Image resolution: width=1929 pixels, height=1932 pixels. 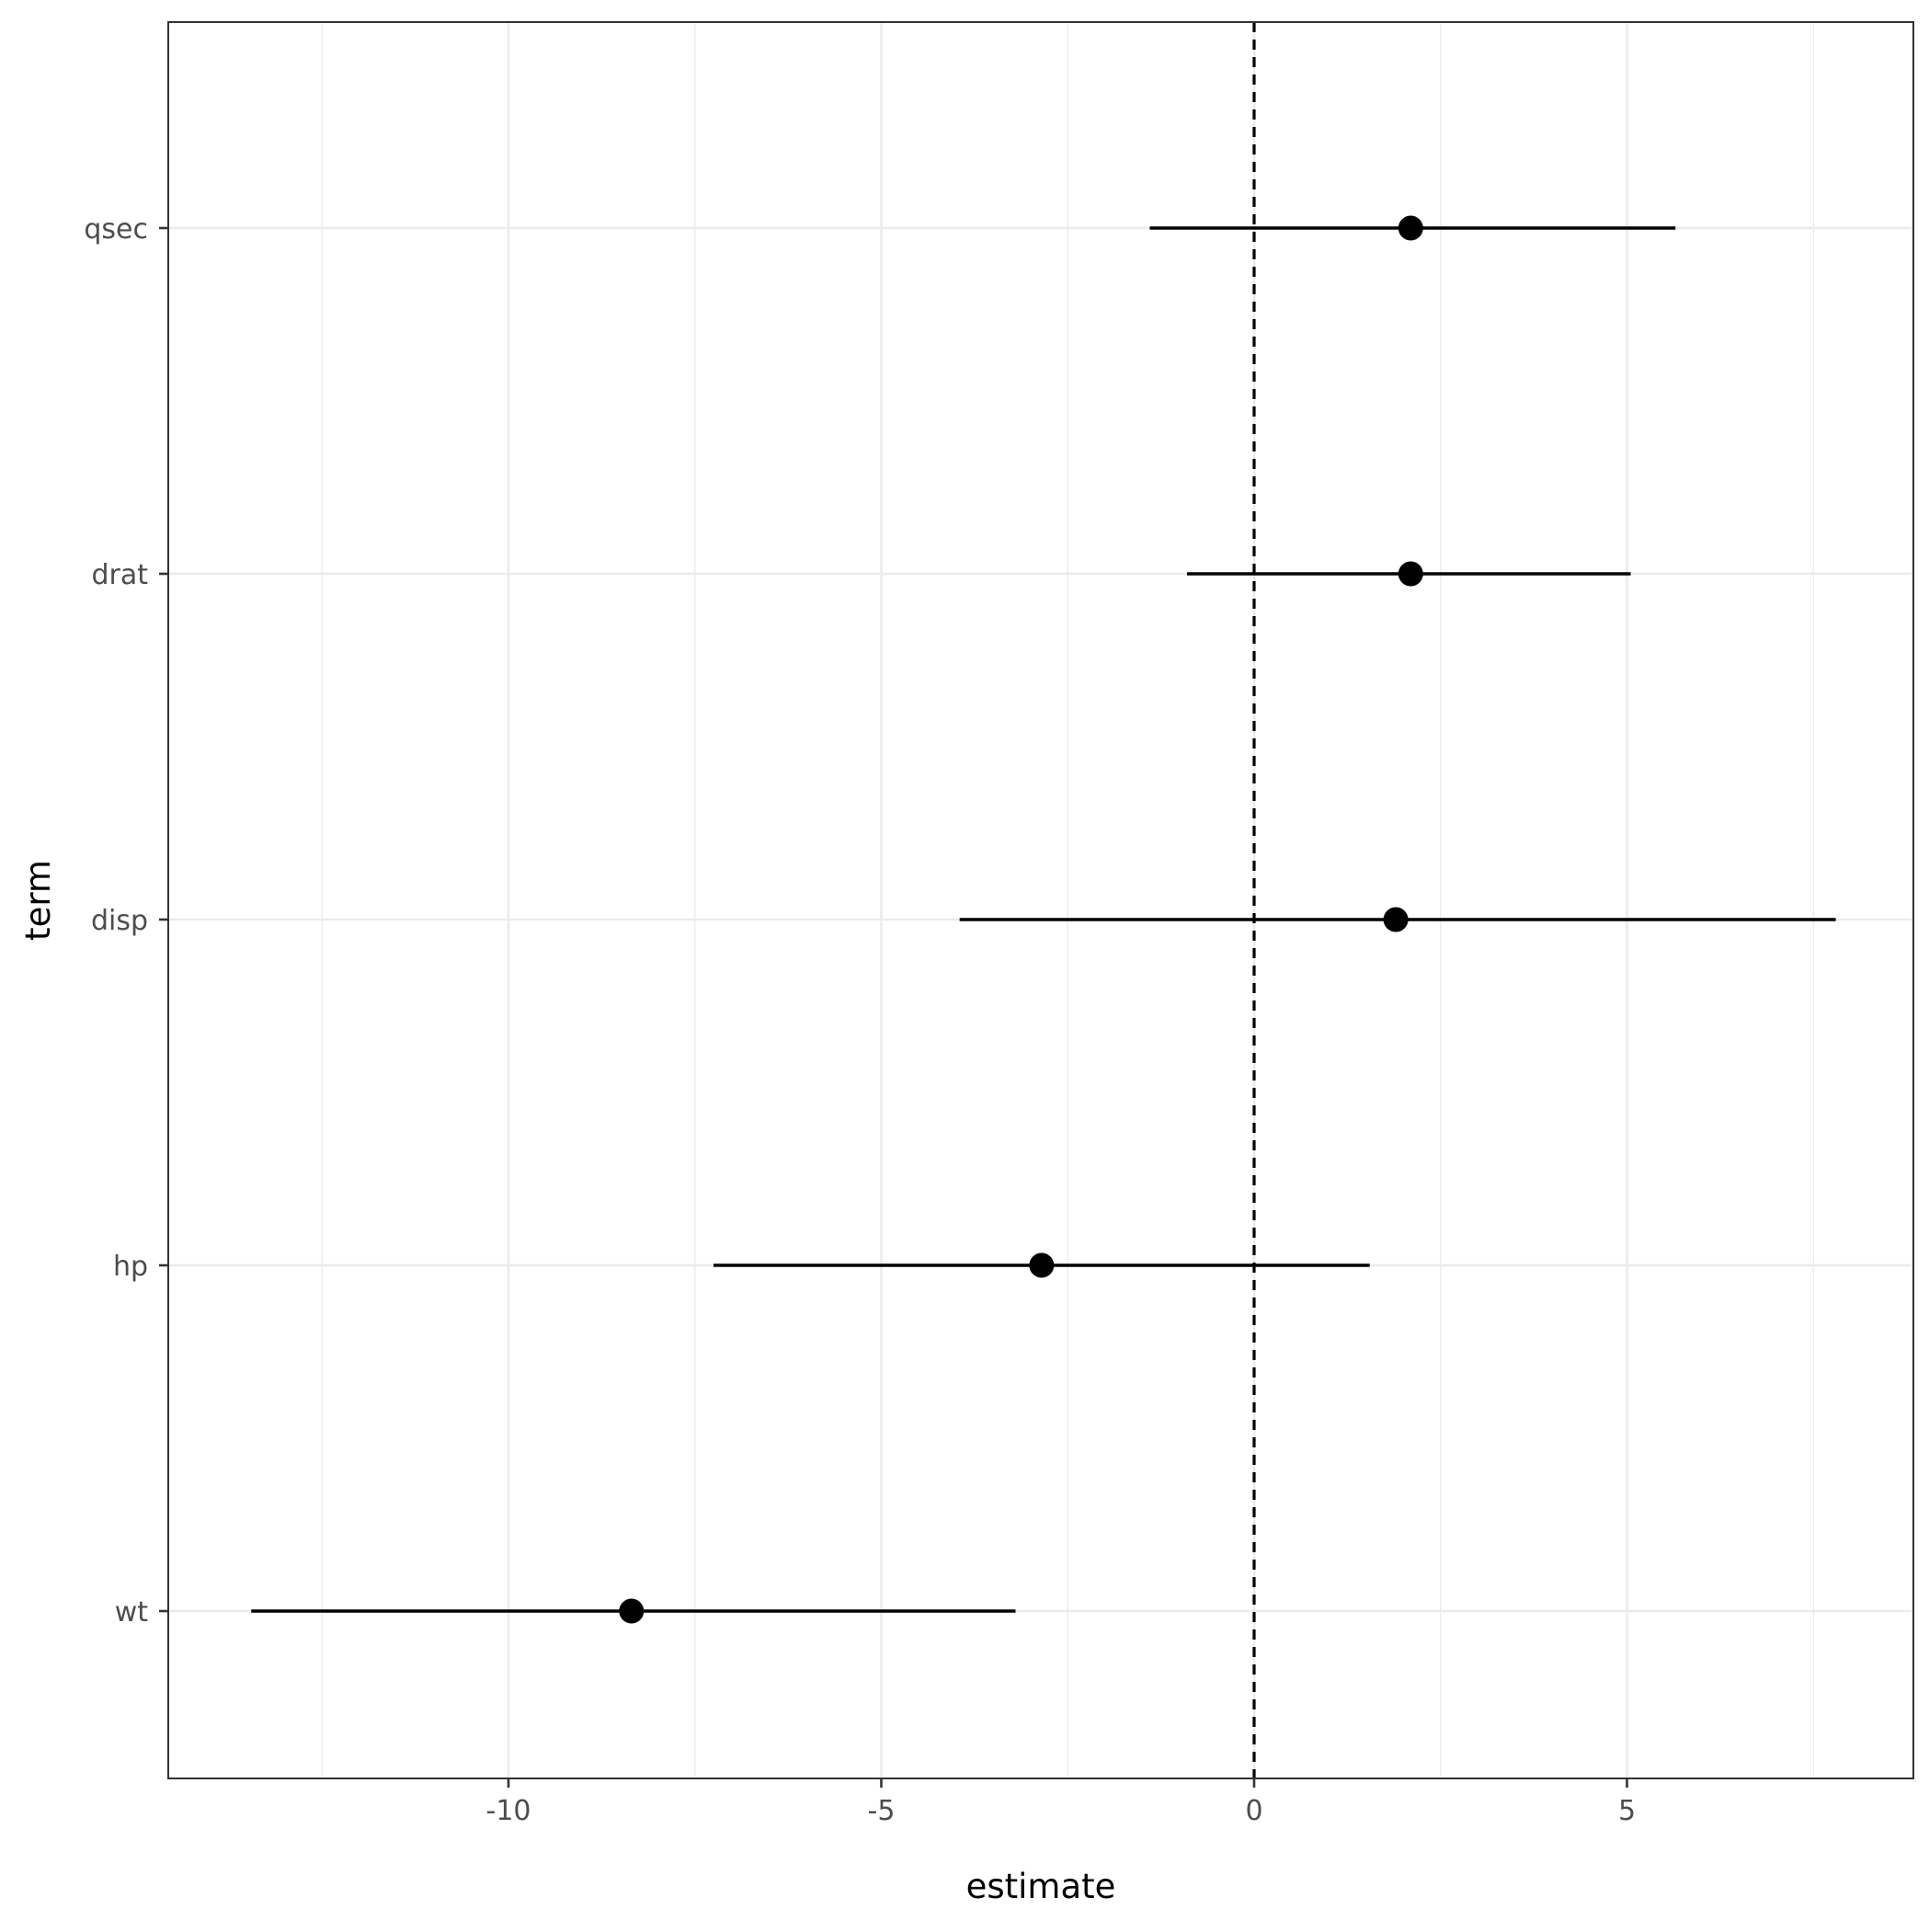 What do you see at coordinates (1041, 1886) in the screenshot?
I see `x-axis-title: estimate` at bounding box center [1041, 1886].